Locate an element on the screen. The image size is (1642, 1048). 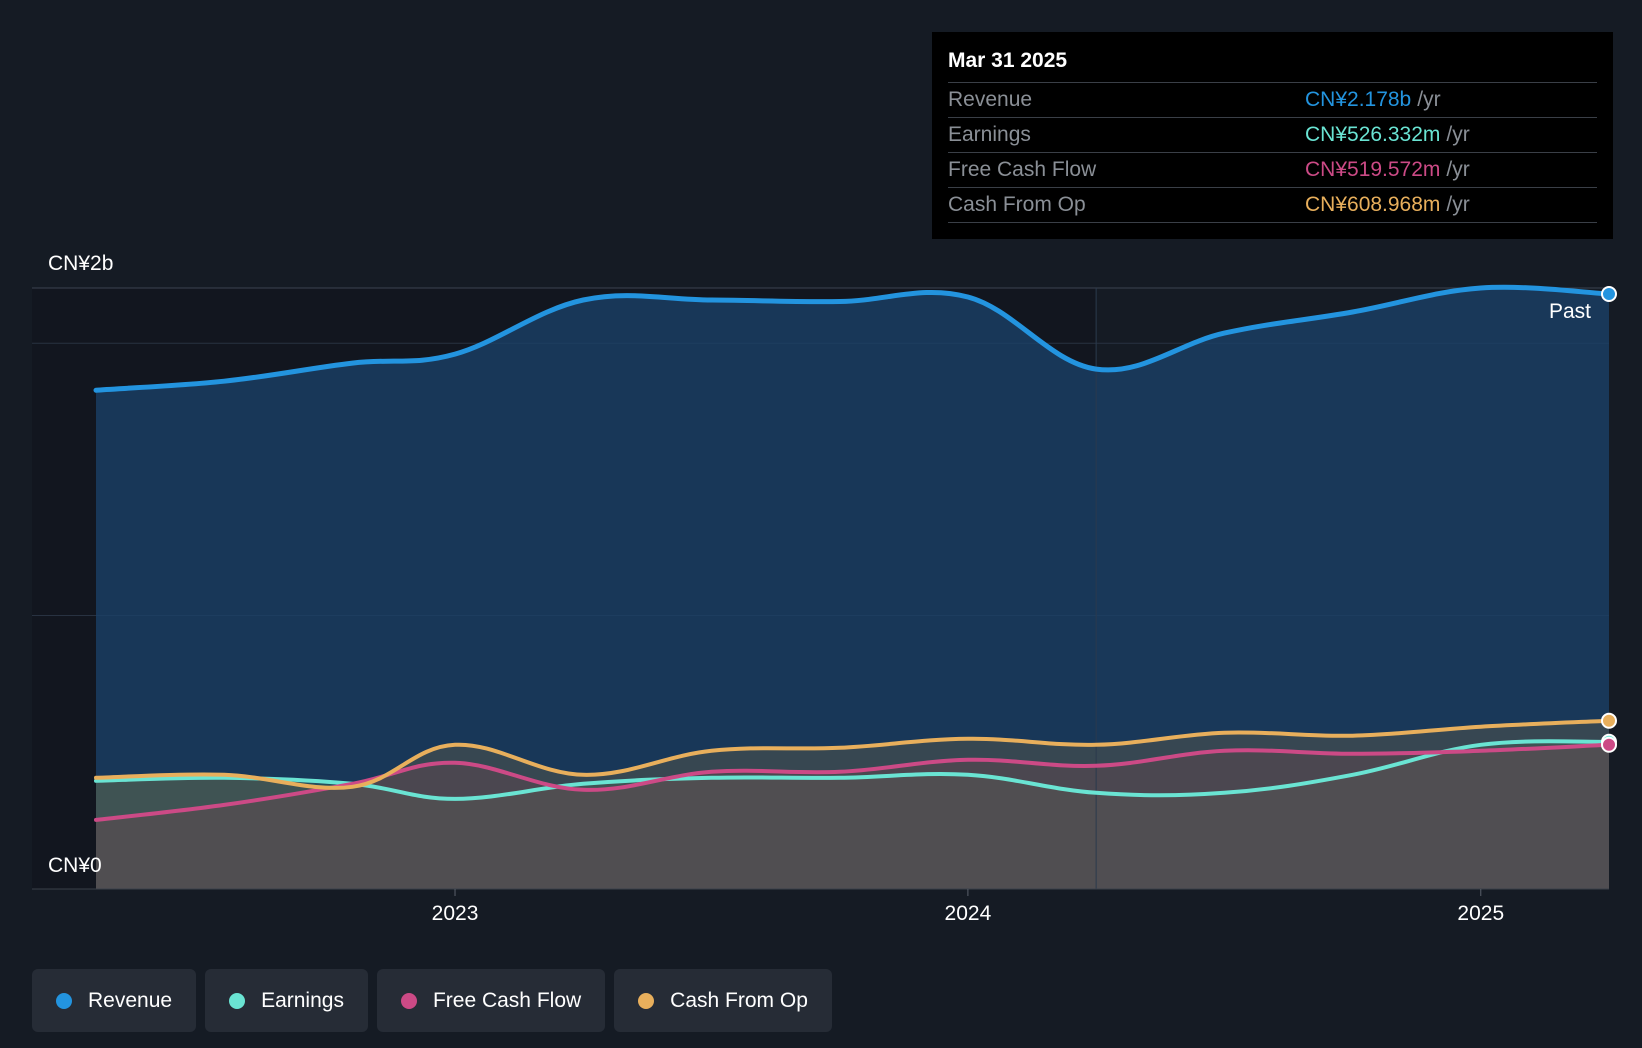
line-free-cash-flow is located at coordinates (852, 782).